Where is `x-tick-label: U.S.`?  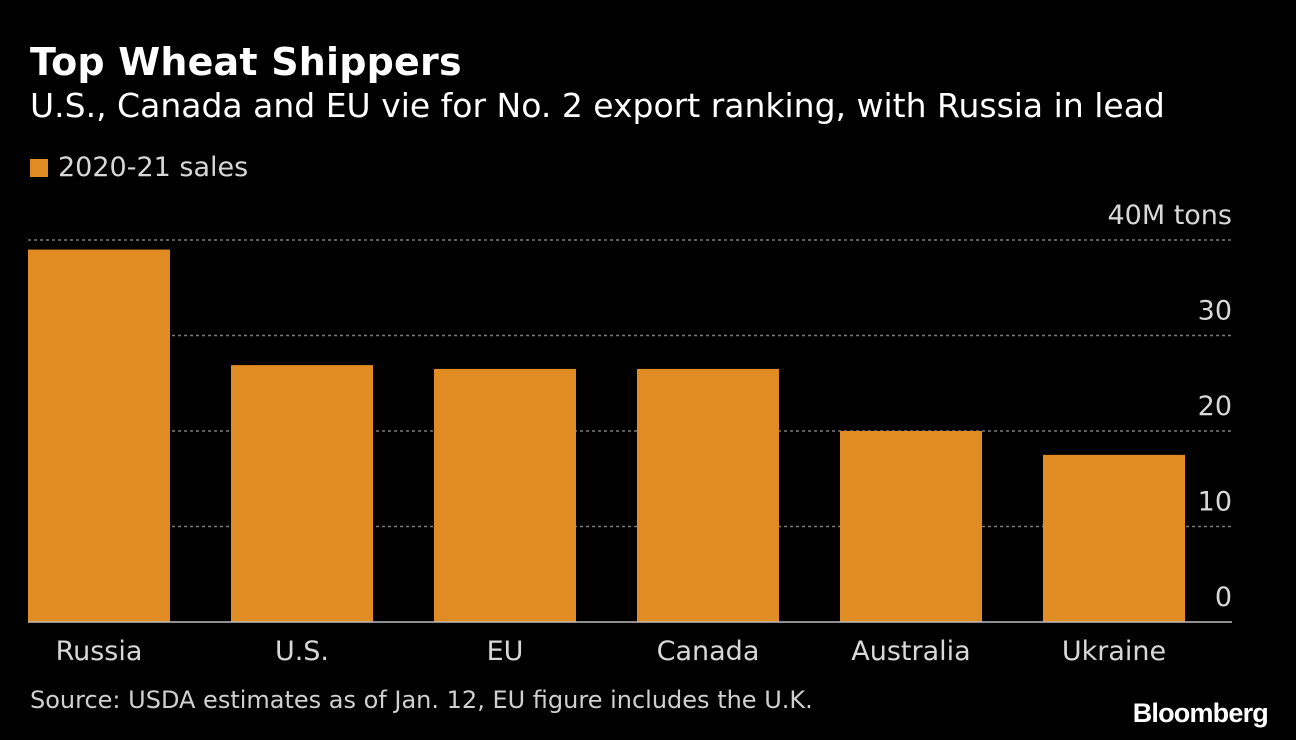
x-tick-label: U.S. is located at coordinates (302, 651).